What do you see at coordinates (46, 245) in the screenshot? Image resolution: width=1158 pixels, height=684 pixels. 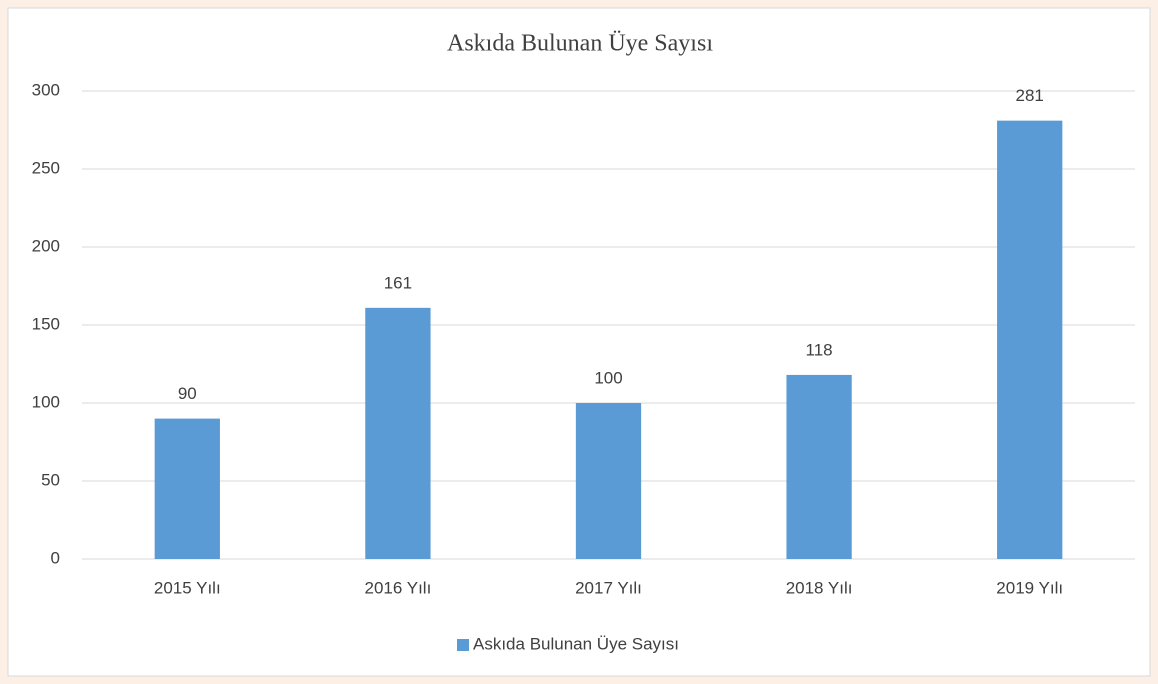 I see `y-tick-label: 200` at bounding box center [46, 245].